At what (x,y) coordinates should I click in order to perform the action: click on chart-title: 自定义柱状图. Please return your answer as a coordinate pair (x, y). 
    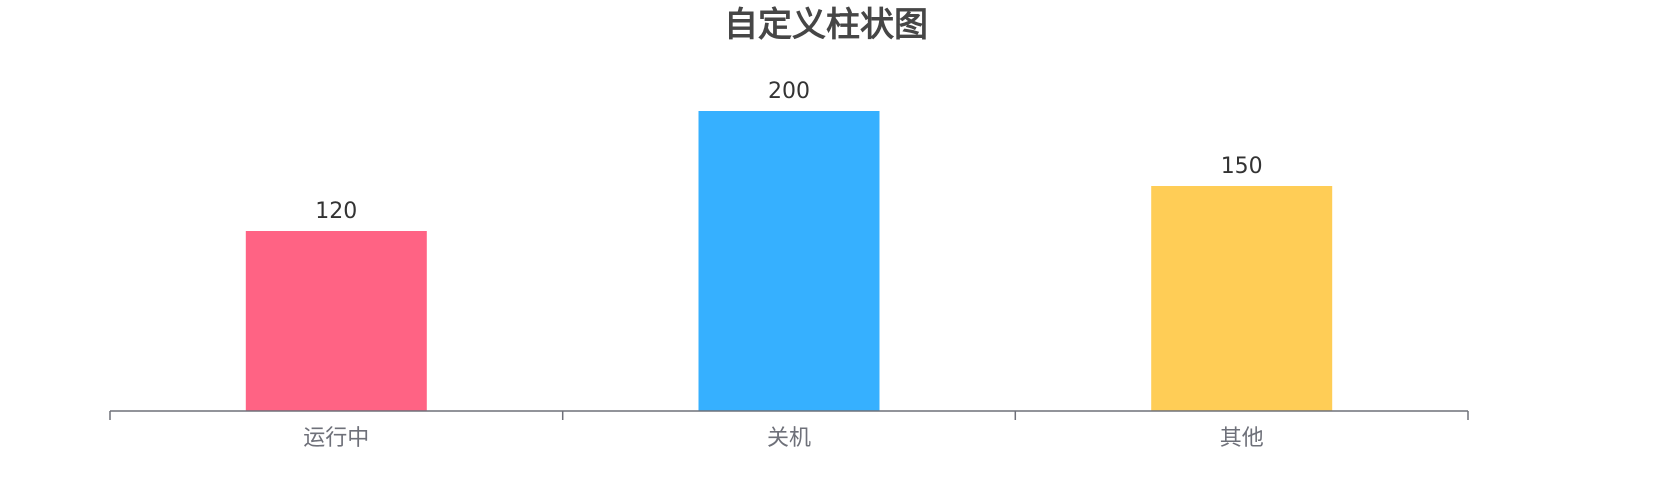
    Looking at the image, I should click on (826, 25).